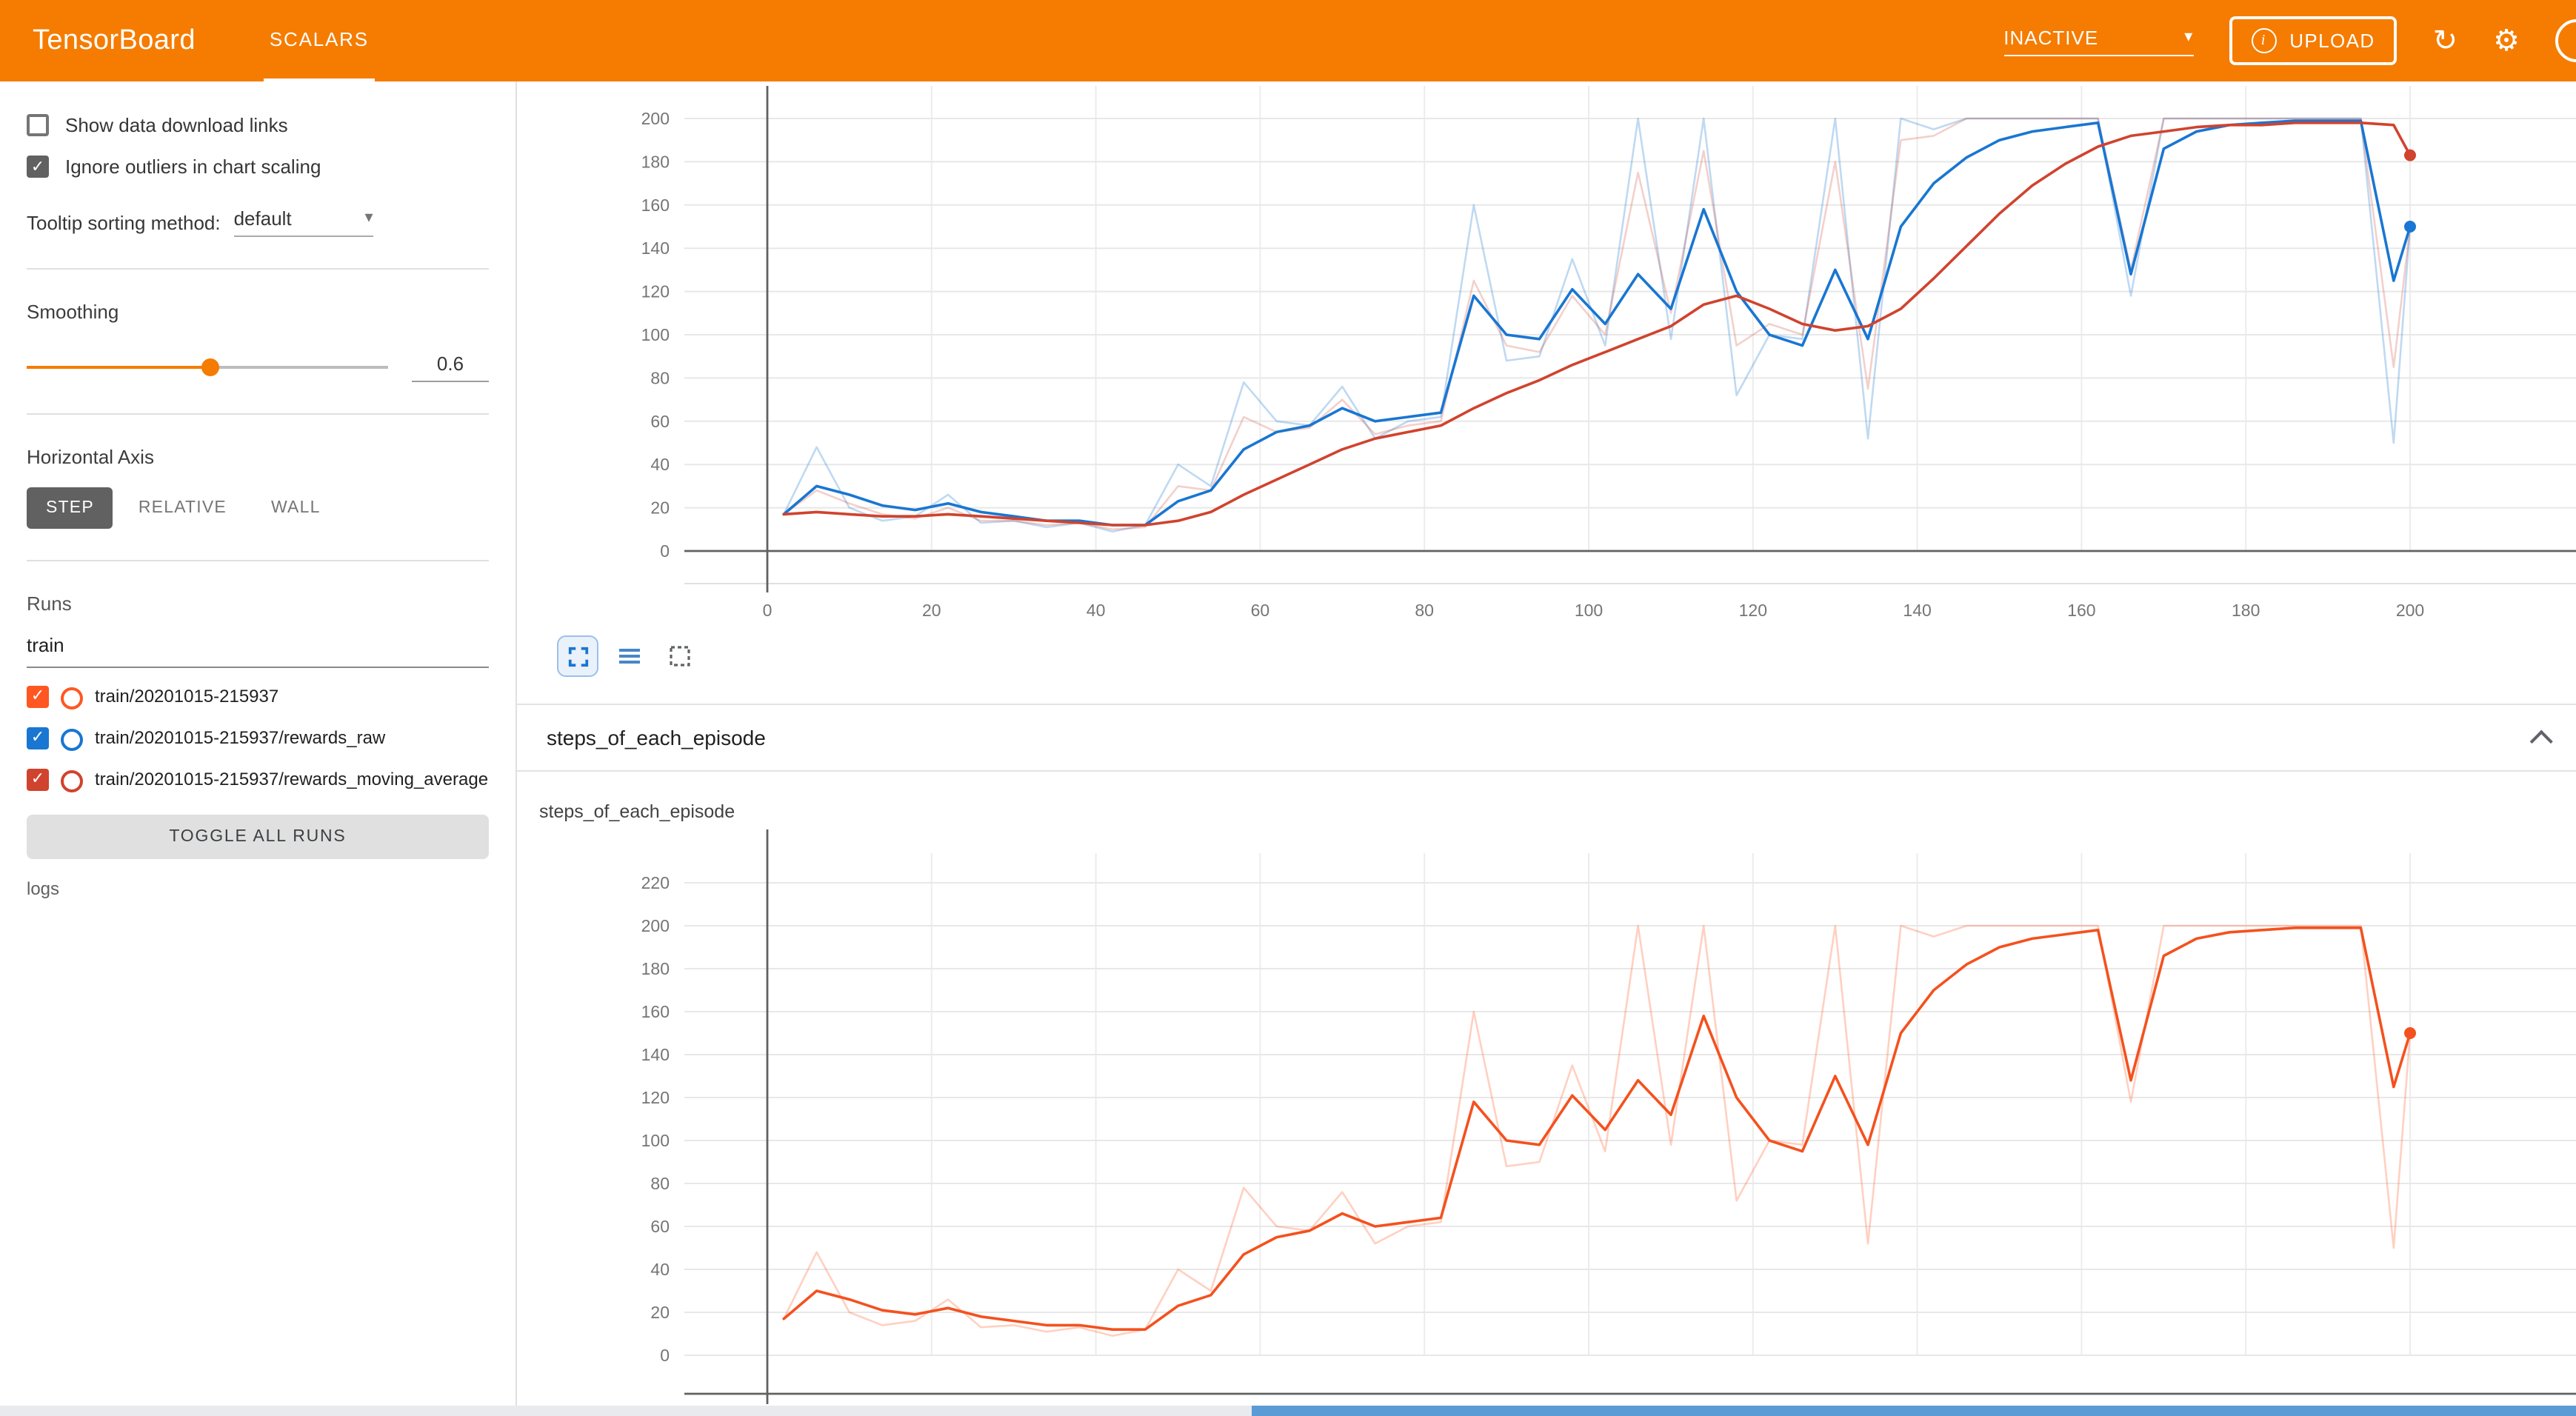 Image resolution: width=2576 pixels, height=1416 pixels. I want to click on bottom-scrollbar, so click(1288, 1411).